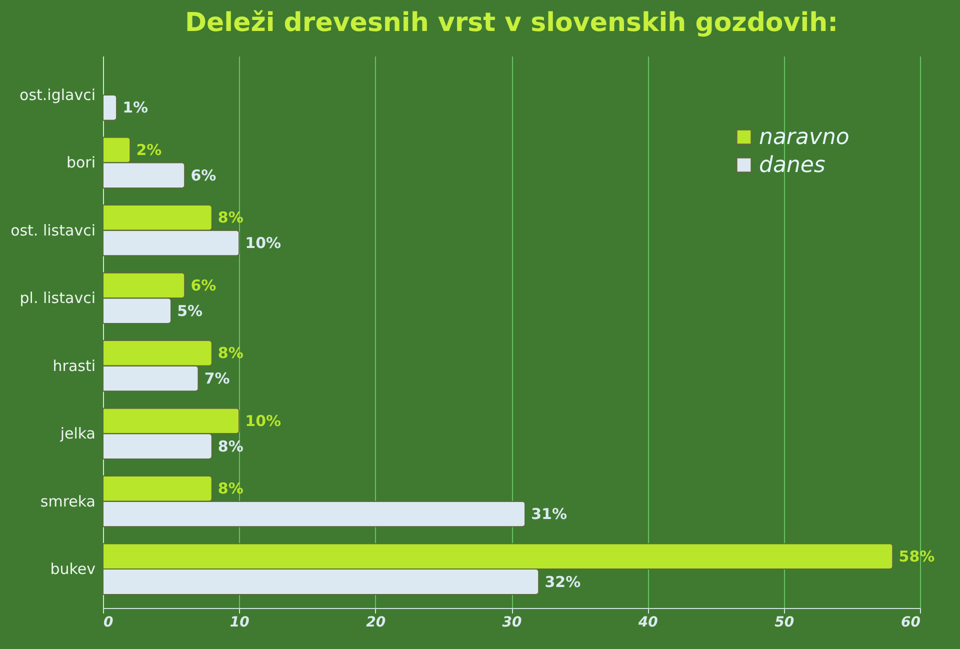 This screenshot has width=960, height=649. Describe the element at coordinates (149, 149) in the screenshot. I see `data-label: 2%` at that location.